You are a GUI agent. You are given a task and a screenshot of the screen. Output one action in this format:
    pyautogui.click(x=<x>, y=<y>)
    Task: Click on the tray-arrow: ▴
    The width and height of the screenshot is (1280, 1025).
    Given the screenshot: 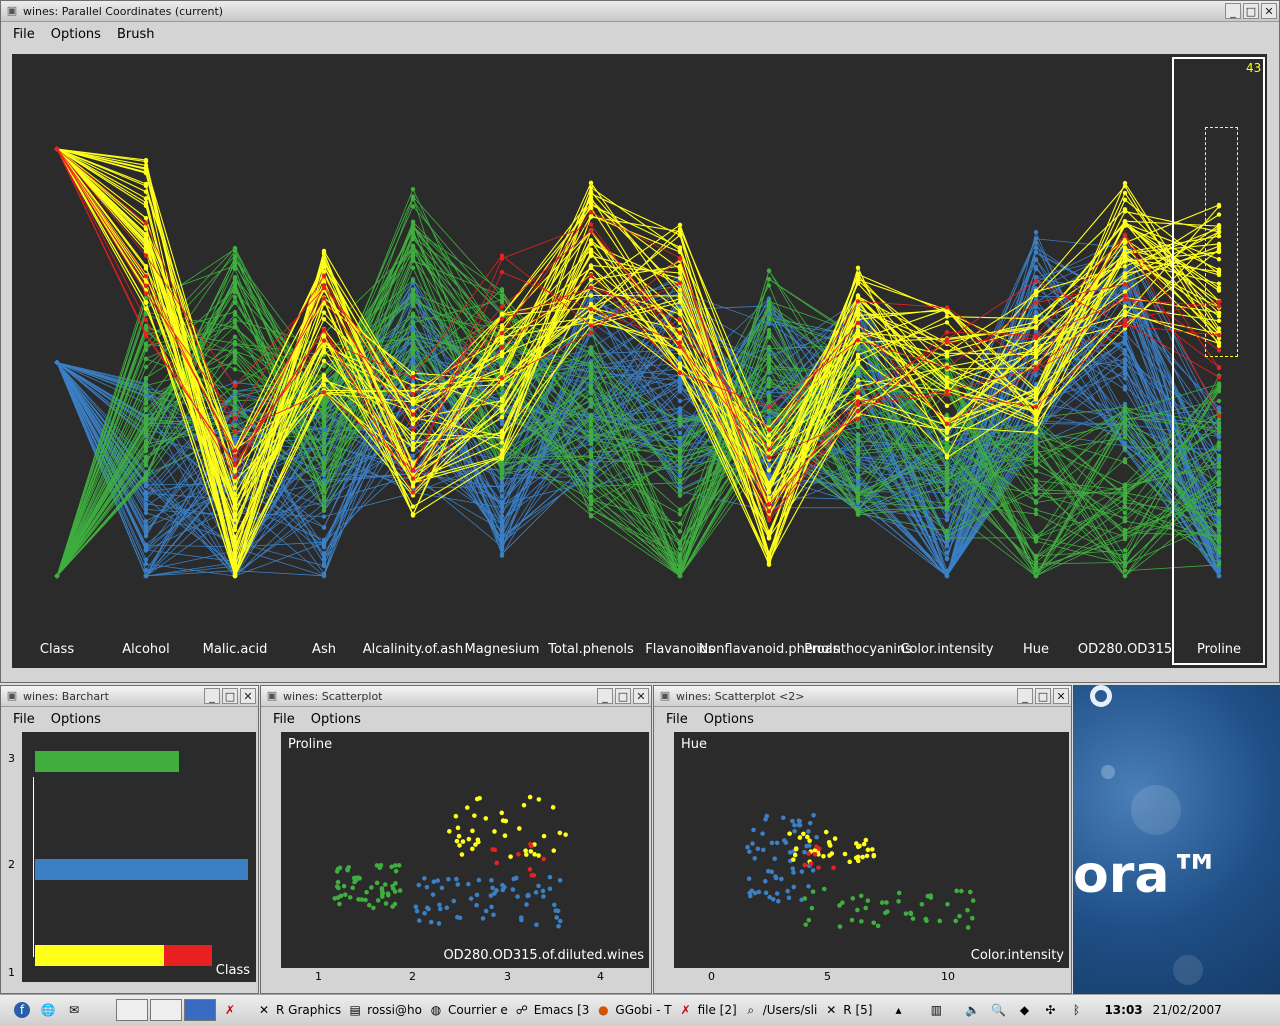 What is the action you would take?
    pyautogui.click(x=900, y=1010)
    